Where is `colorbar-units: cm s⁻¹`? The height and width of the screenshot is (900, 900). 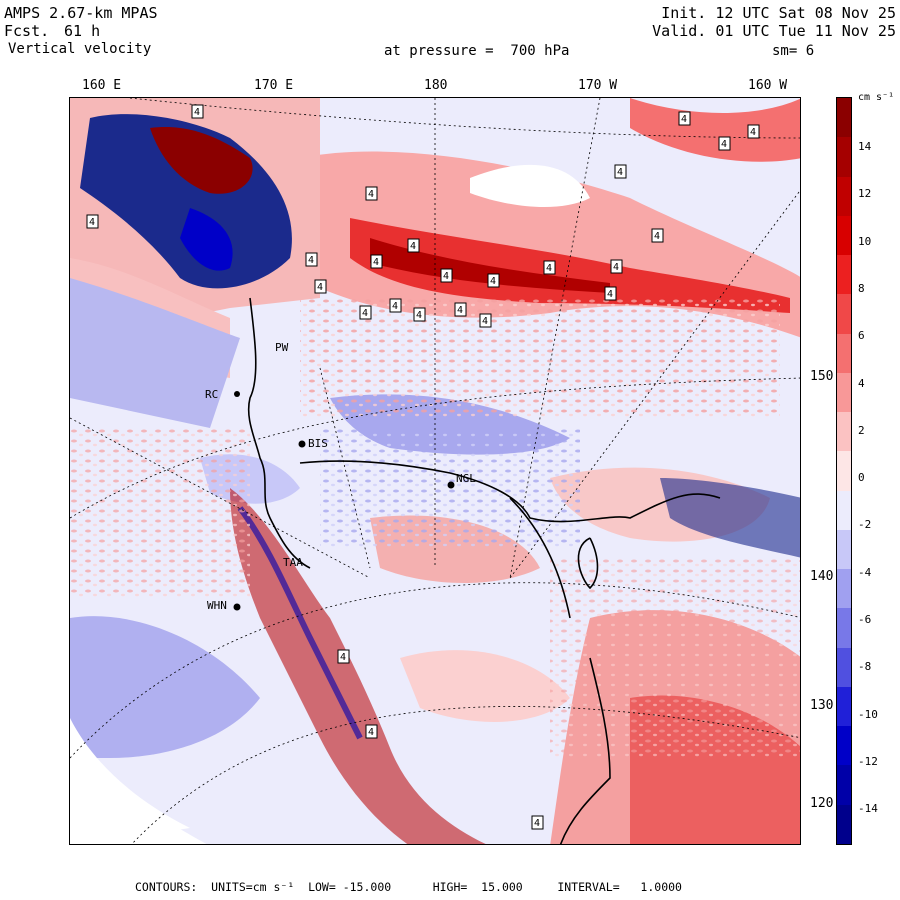 colorbar-units: cm s⁻¹ is located at coordinates (876, 97).